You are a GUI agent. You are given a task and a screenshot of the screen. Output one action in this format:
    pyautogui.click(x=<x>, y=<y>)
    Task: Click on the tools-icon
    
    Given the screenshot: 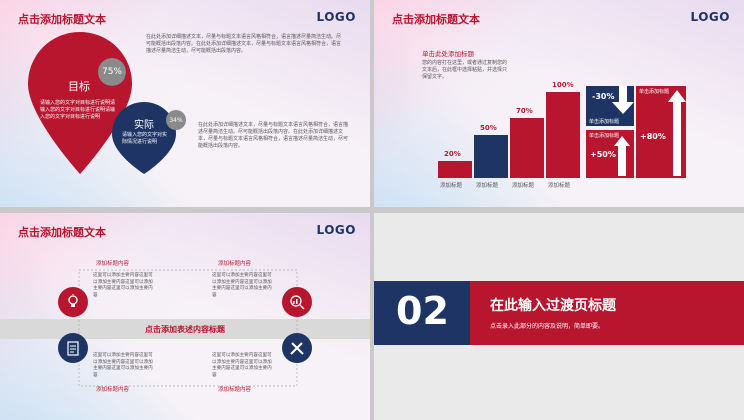 What is the action you would take?
    pyautogui.click(x=297, y=348)
    